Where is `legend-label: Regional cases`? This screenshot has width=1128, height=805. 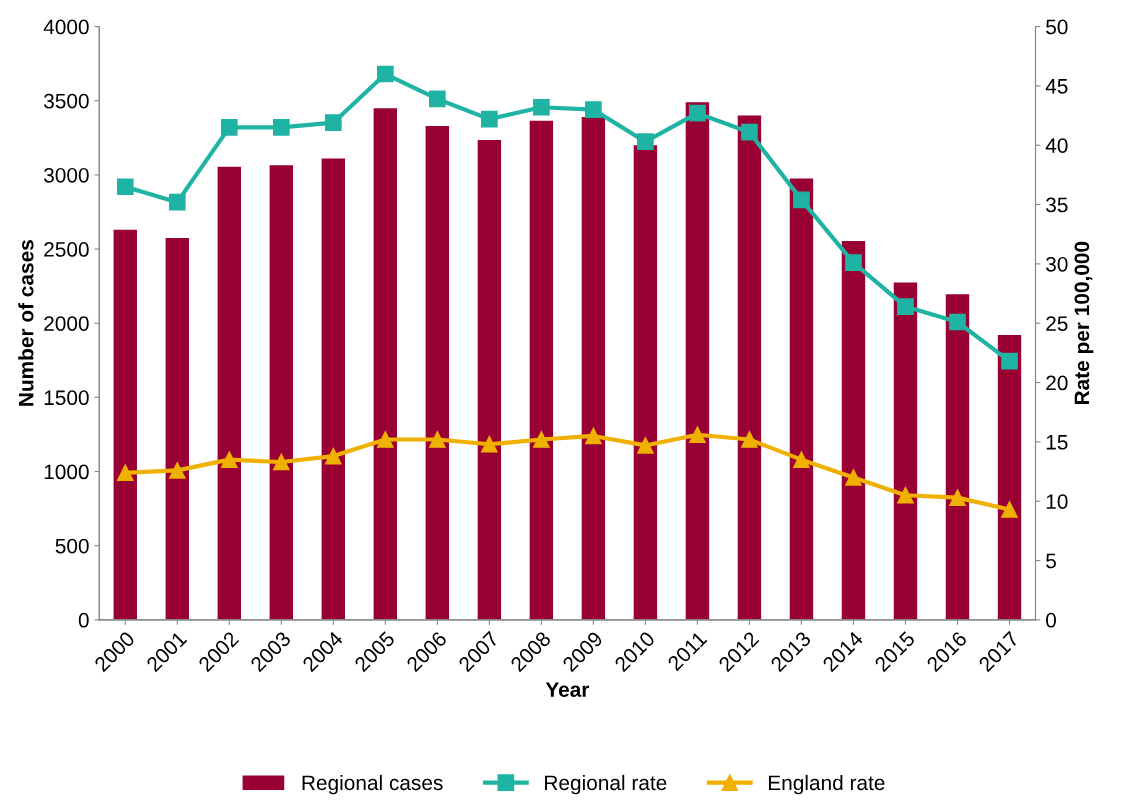 legend-label: Regional cases is located at coordinates (372, 784).